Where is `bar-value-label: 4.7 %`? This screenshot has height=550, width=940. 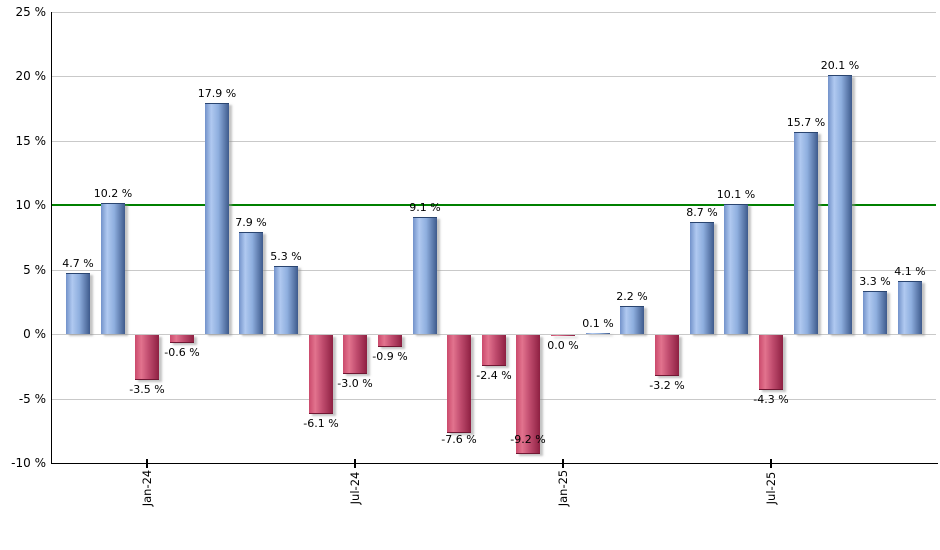
bar-value-label: 4.7 % is located at coordinates (78, 263).